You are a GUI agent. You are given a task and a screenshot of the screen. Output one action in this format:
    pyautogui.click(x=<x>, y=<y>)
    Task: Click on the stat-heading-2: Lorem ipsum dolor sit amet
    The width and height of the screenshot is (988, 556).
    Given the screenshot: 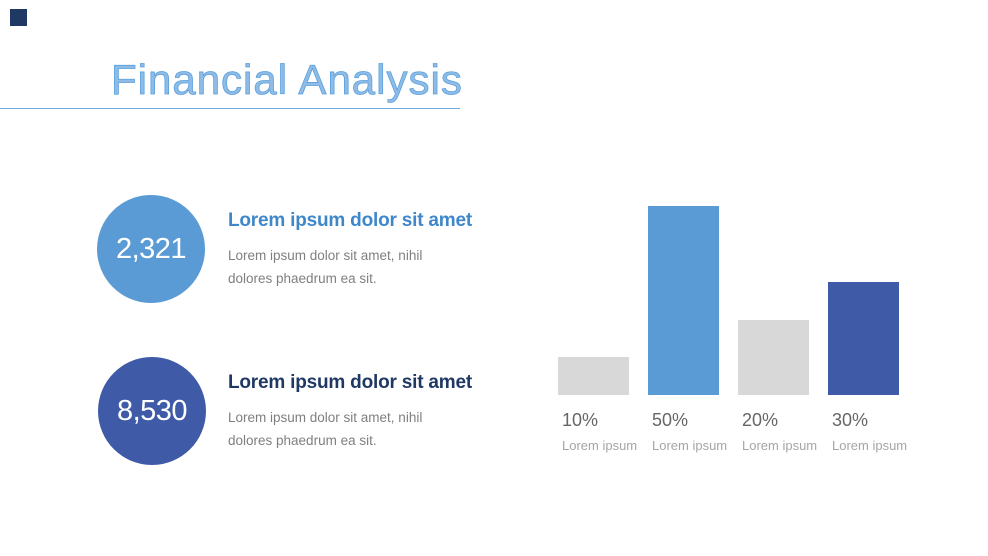 What is the action you would take?
    pyautogui.click(x=350, y=382)
    